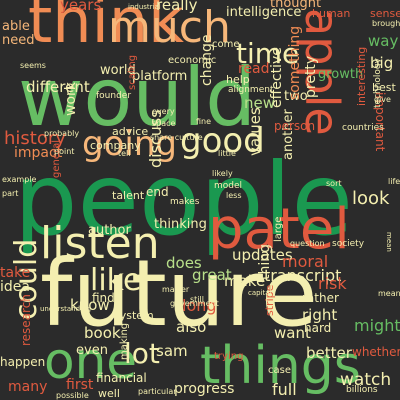  Describe the element at coordinates (35, 138) in the screenshot. I see `word-history: history` at that location.